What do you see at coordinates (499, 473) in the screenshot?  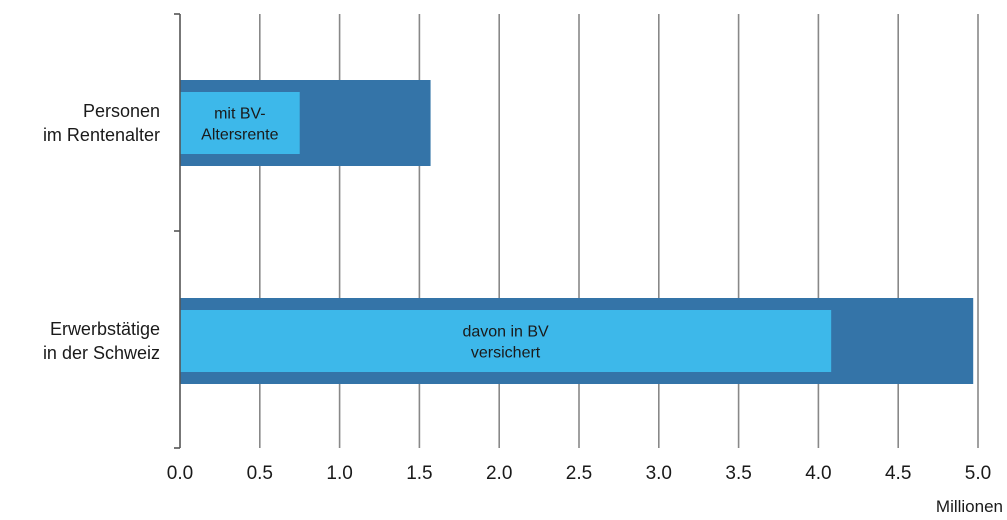 I see `x-tick-label: 2.0` at bounding box center [499, 473].